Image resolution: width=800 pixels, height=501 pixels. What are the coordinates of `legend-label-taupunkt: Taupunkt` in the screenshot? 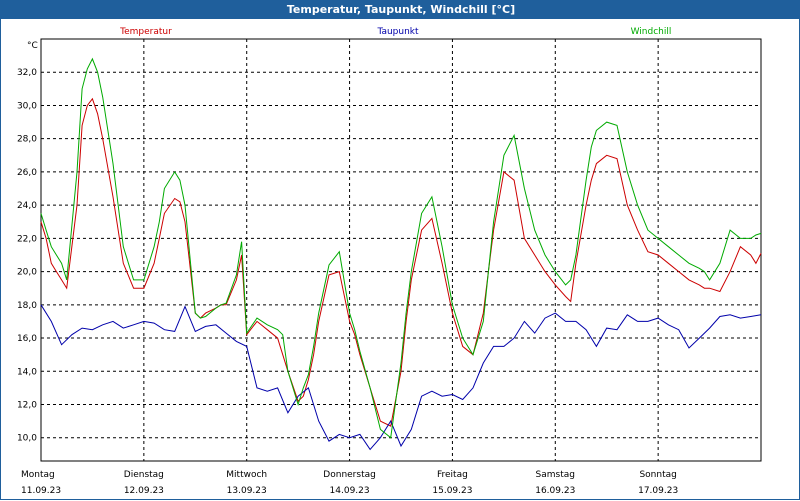 It's located at (397, 32).